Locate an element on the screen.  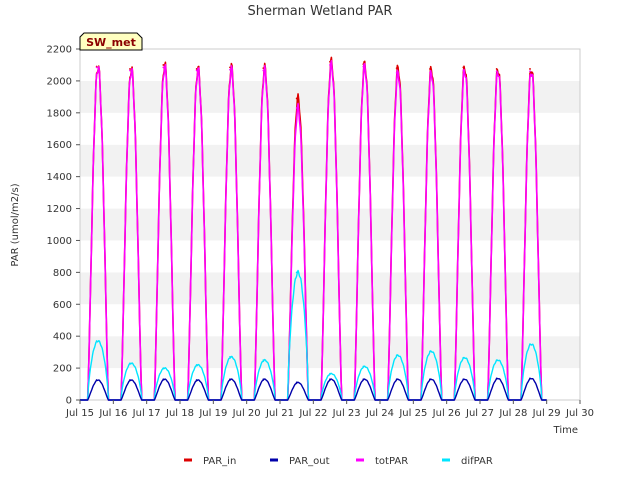
y-tick-label: 1800 is located at coordinates (59, 113).